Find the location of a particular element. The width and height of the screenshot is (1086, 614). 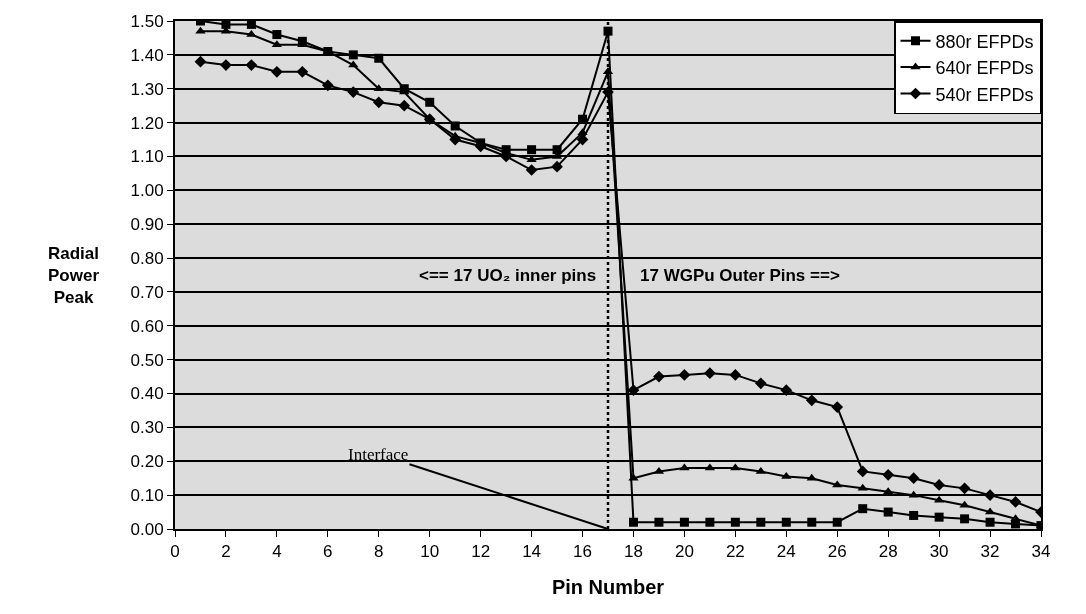

annotation: <== 17 UO₂ inner pins is located at coordinates (508, 275).